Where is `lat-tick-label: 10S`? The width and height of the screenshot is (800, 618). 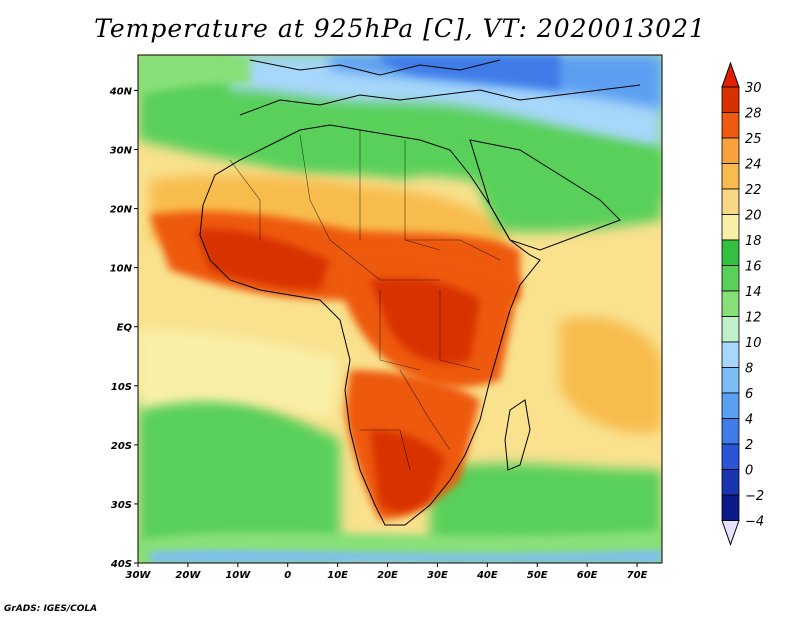
lat-tick-label: 10S is located at coordinates (121, 387).